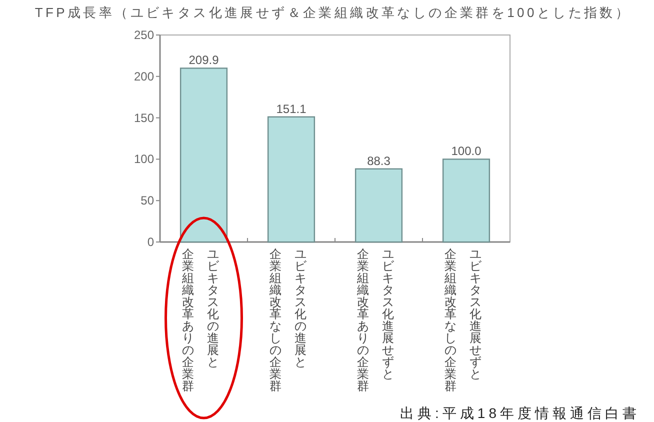 This screenshot has height=422, width=654. I want to click on source-note: 出典:平成18年度情報通信白書, so click(520, 413).